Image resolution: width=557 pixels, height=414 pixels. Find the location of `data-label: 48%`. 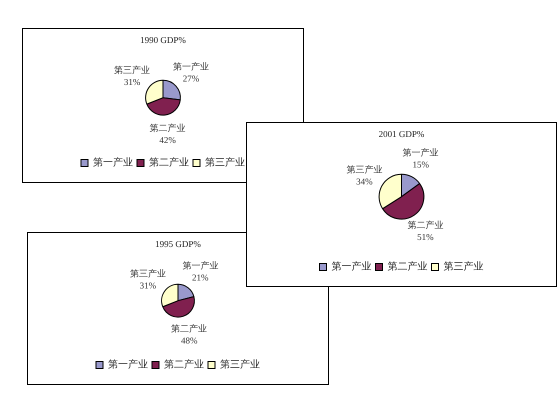

data-label: 48% is located at coordinates (189, 341).